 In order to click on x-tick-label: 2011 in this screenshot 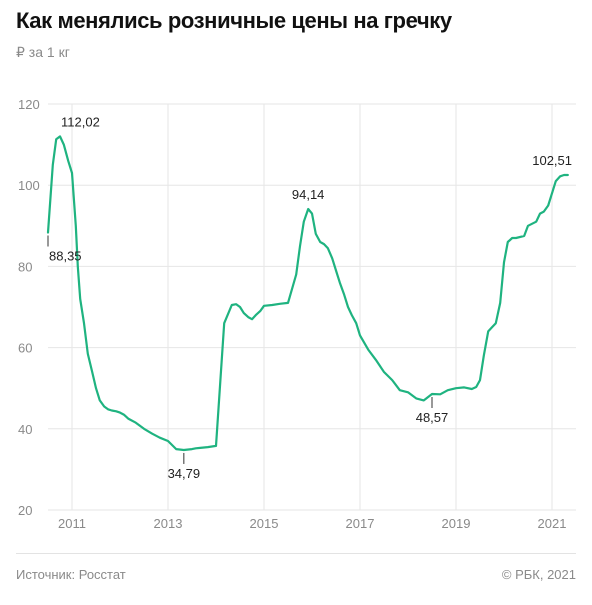, I will do `click(72, 523)`.